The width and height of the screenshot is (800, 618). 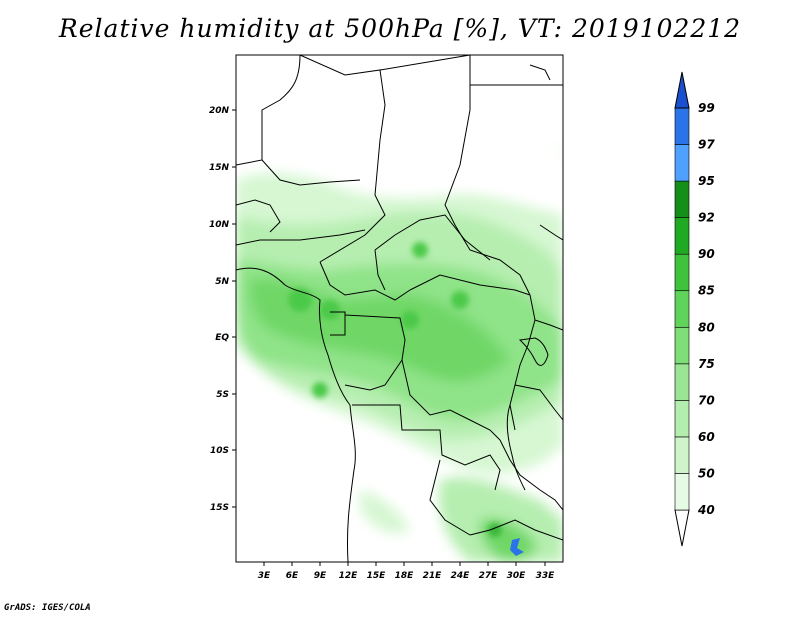 What do you see at coordinates (706, 437) in the screenshot?
I see `colorbar-label: 60` at bounding box center [706, 437].